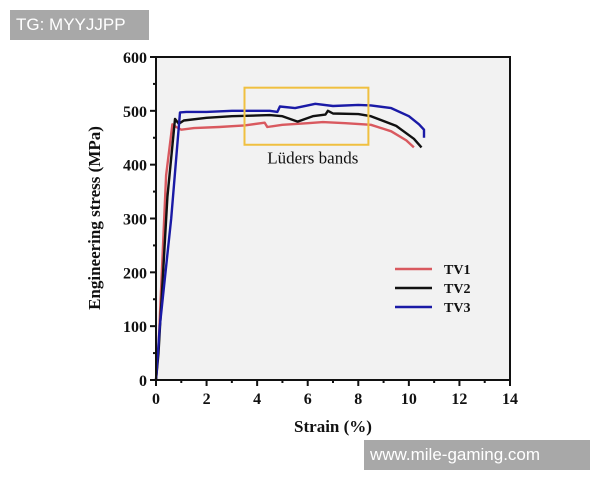 The height and width of the screenshot is (480, 600). I want to click on y-tick-label: 200, so click(135, 273).